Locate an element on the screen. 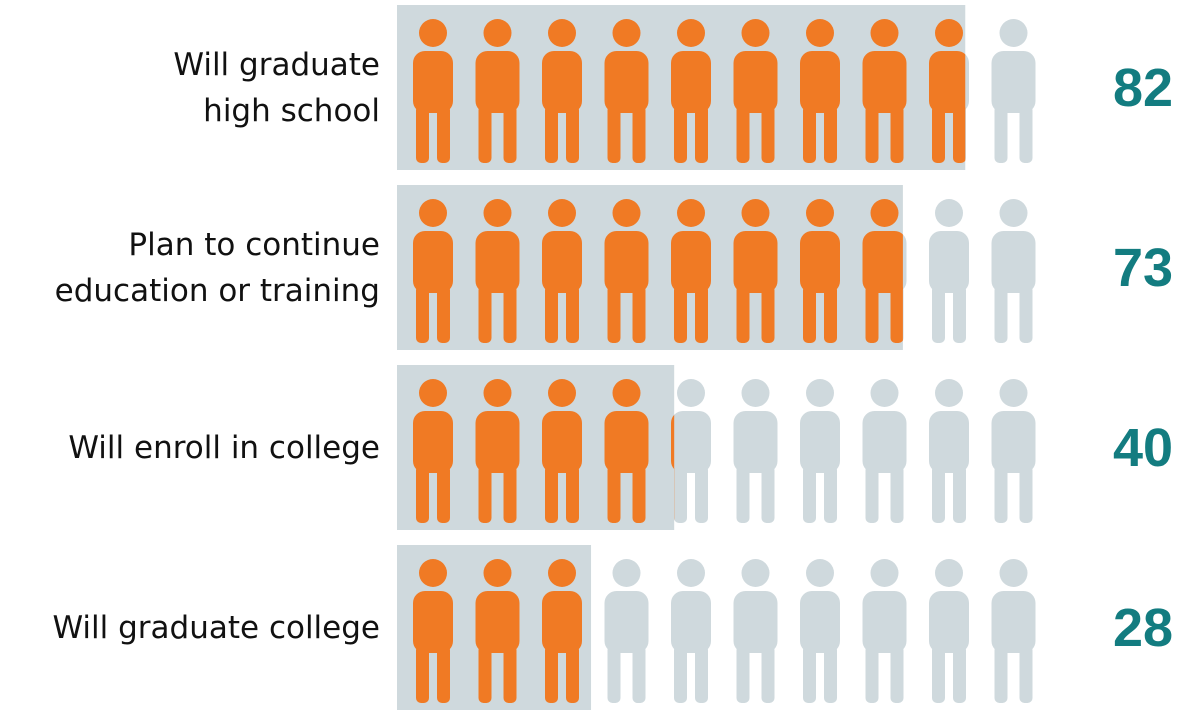  category-label: Will graduate high school is located at coordinates (276, 87).